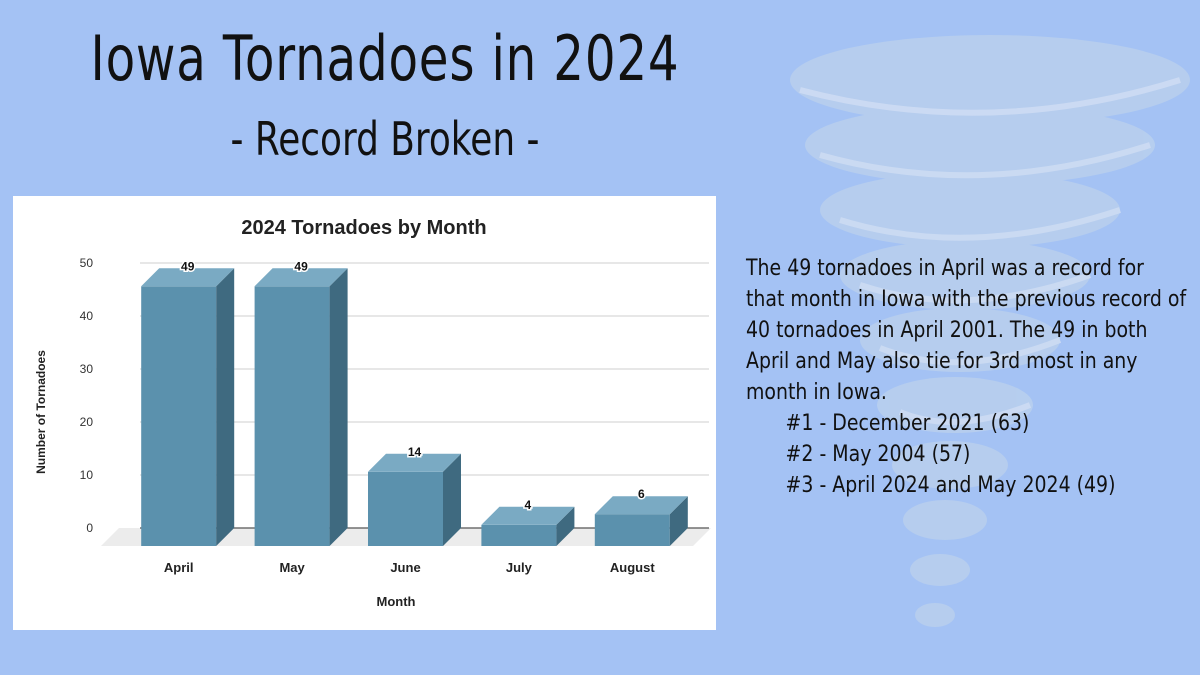  I want to click on y-tick-label: 30, so click(87, 369).